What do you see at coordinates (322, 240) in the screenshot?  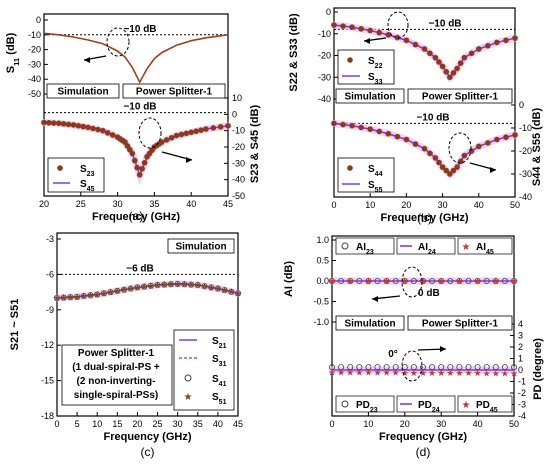 I see `y-tick-label: 1.0` at bounding box center [322, 240].